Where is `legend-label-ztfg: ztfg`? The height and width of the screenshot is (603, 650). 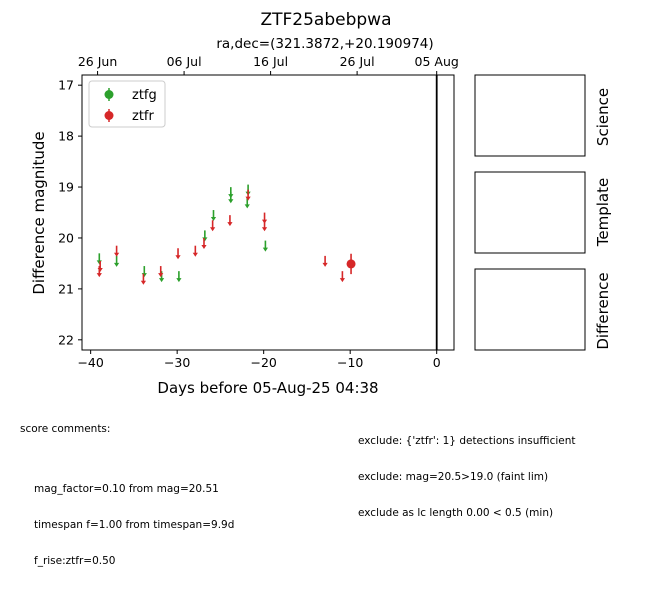 legend-label-ztfg: ztfg is located at coordinates (144, 95).